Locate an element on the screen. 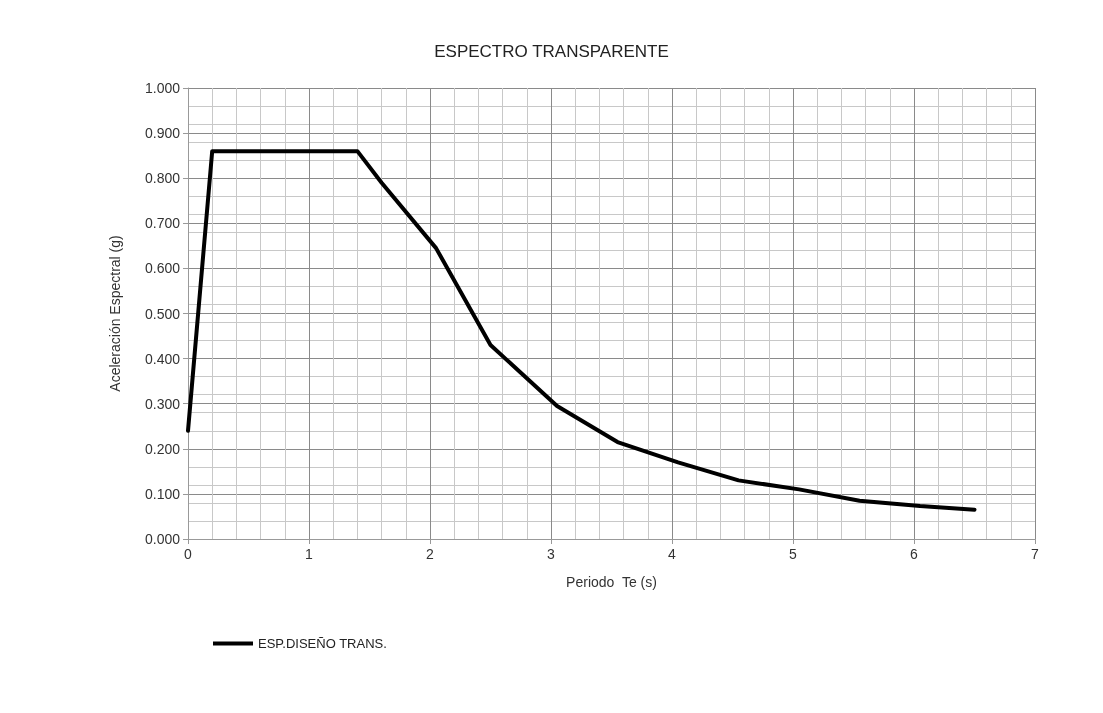 The height and width of the screenshot is (713, 1103). x-tick-label: 4 is located at coordinates (672, 554).